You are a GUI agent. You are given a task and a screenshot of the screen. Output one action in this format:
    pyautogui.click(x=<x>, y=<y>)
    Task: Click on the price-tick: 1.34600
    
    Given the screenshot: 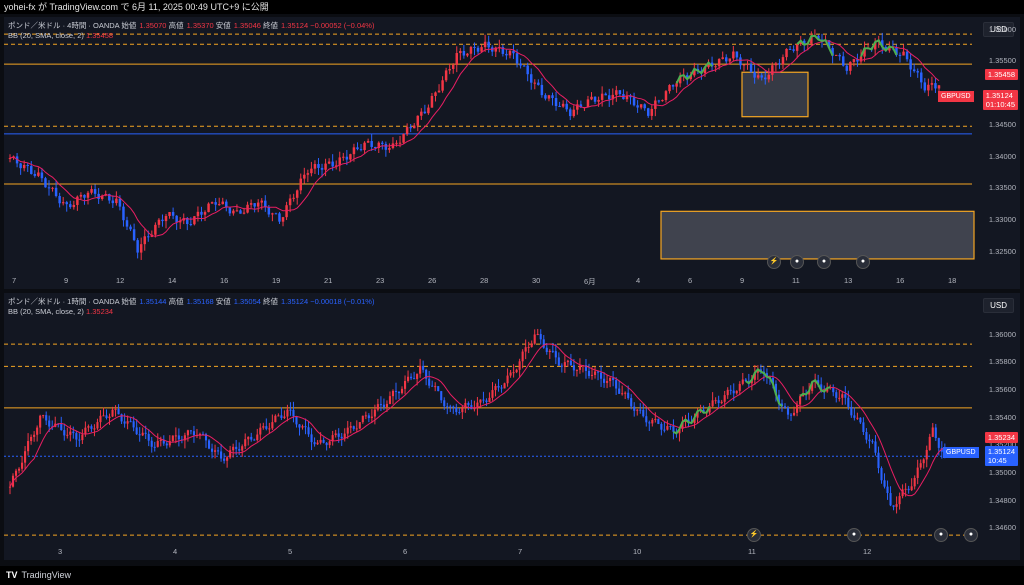 What is the action you would take?
    pyautogui.click(x=1002, y=528)
    